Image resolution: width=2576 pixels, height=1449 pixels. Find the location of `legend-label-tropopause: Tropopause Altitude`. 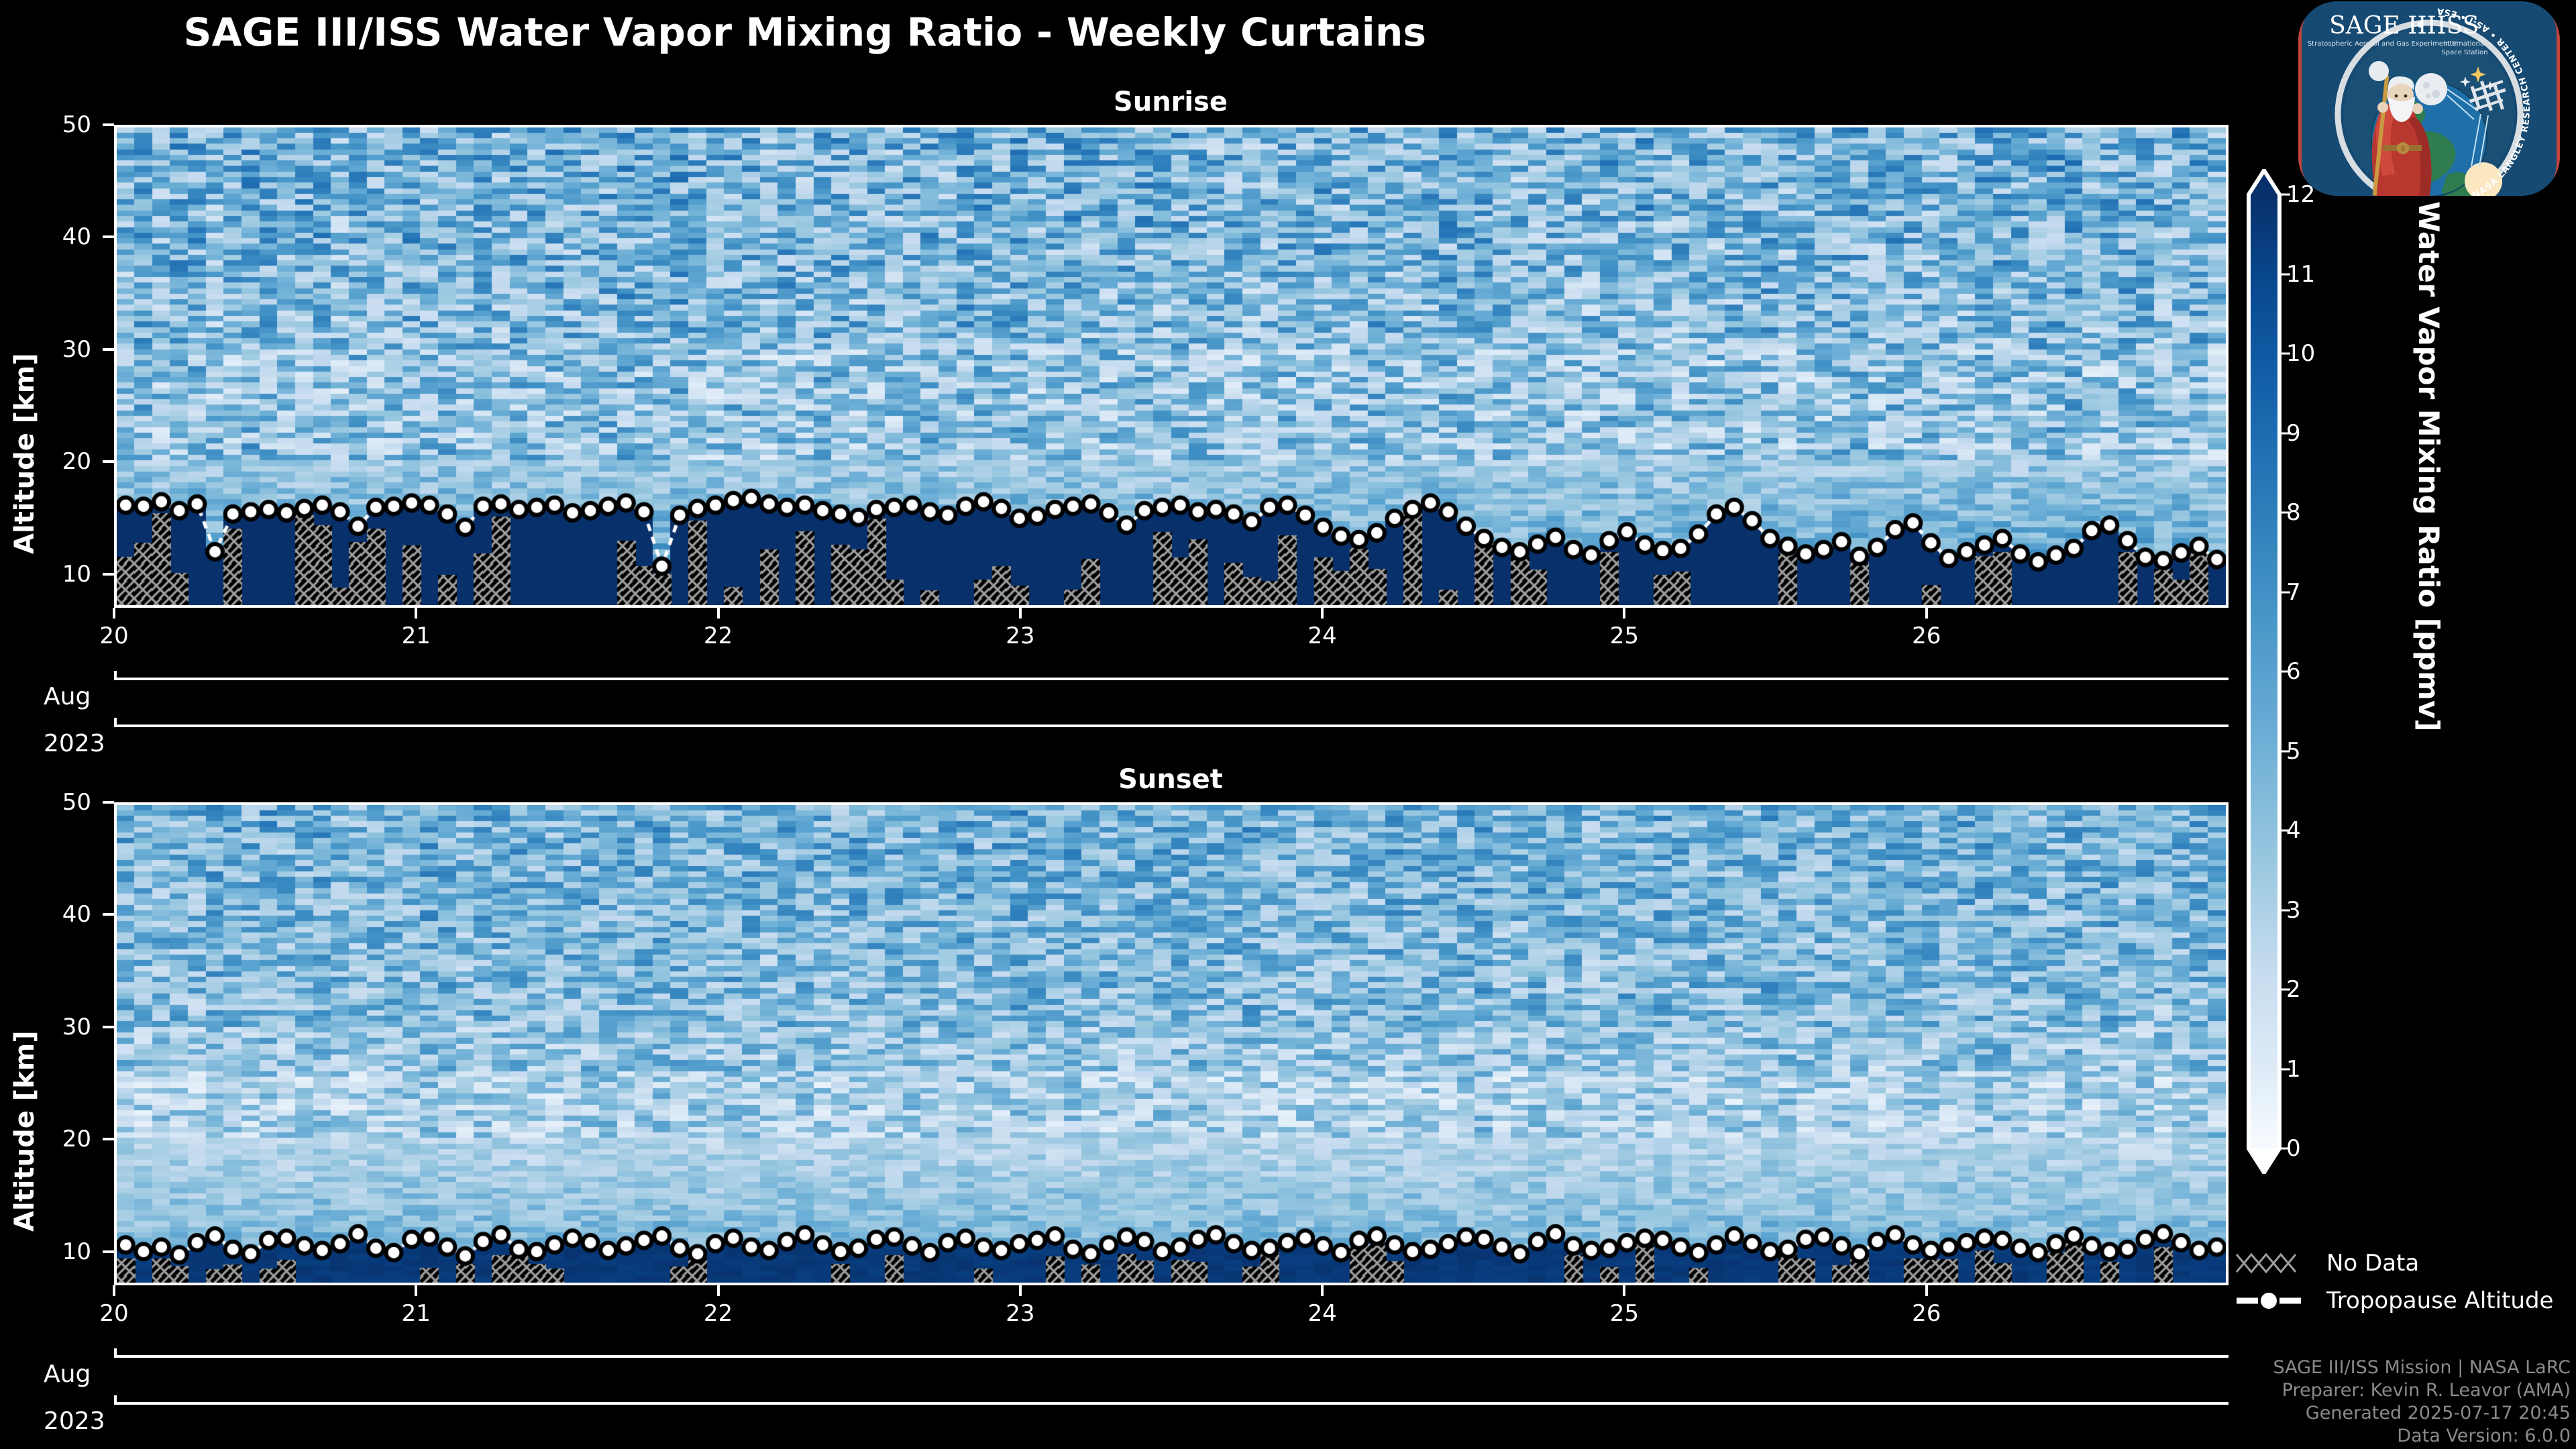

legend-label-tropopause: Tropopause Altitude is located at coordinates (2440, 1300).